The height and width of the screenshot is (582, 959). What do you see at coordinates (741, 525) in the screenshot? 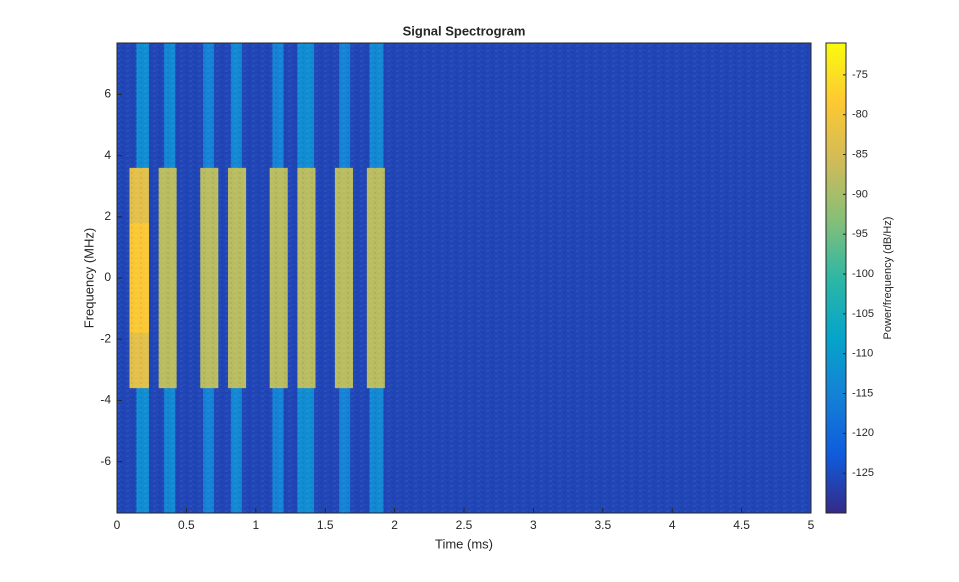
I see `x-tick-label: 4.5` at bounding box center [741, 525].